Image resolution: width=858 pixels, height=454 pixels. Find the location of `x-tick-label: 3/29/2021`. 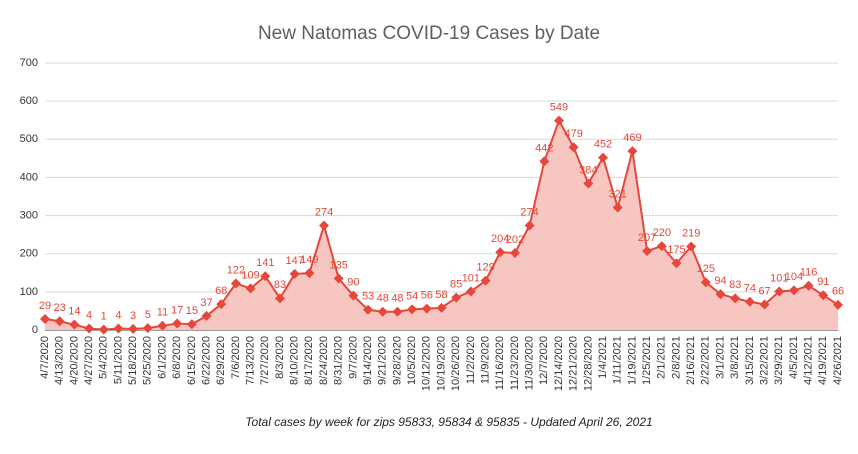

x-tick-label: 3/29/2021 is located at coordinates (779, 360).